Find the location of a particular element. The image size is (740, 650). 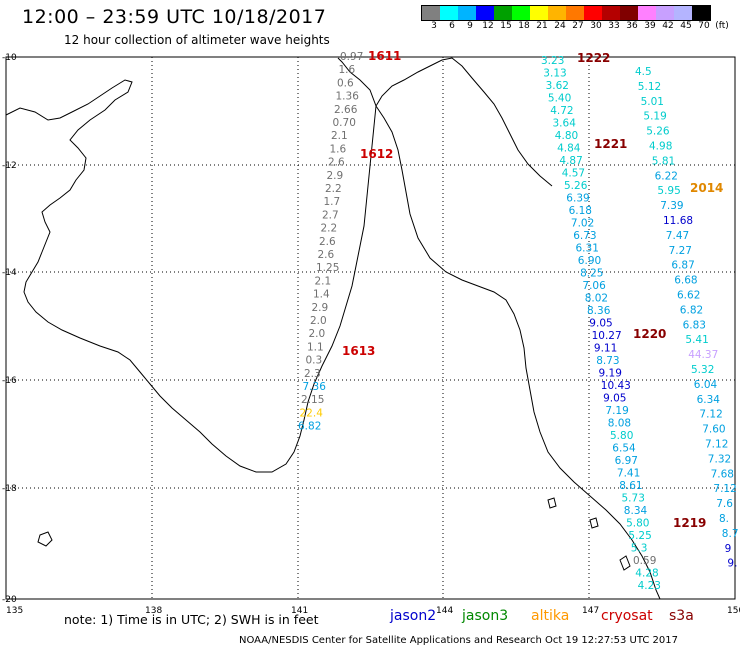

wave-height-label: 6.18 is located at coordinates (580, 211).